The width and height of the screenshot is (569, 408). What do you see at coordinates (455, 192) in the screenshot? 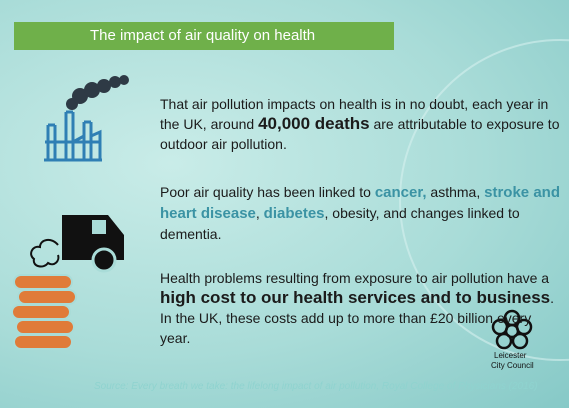
I see `text: asthma,` at bounding box center [455, 192].